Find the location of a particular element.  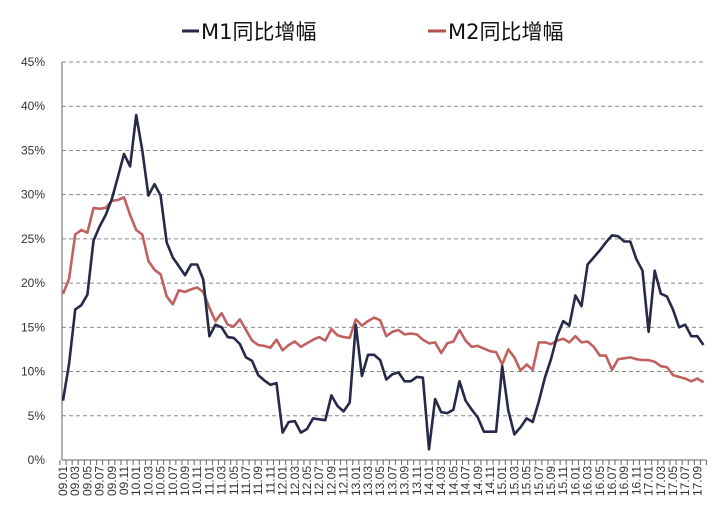

x-tick-label: 17.07 is located at coordinates (685, 481).